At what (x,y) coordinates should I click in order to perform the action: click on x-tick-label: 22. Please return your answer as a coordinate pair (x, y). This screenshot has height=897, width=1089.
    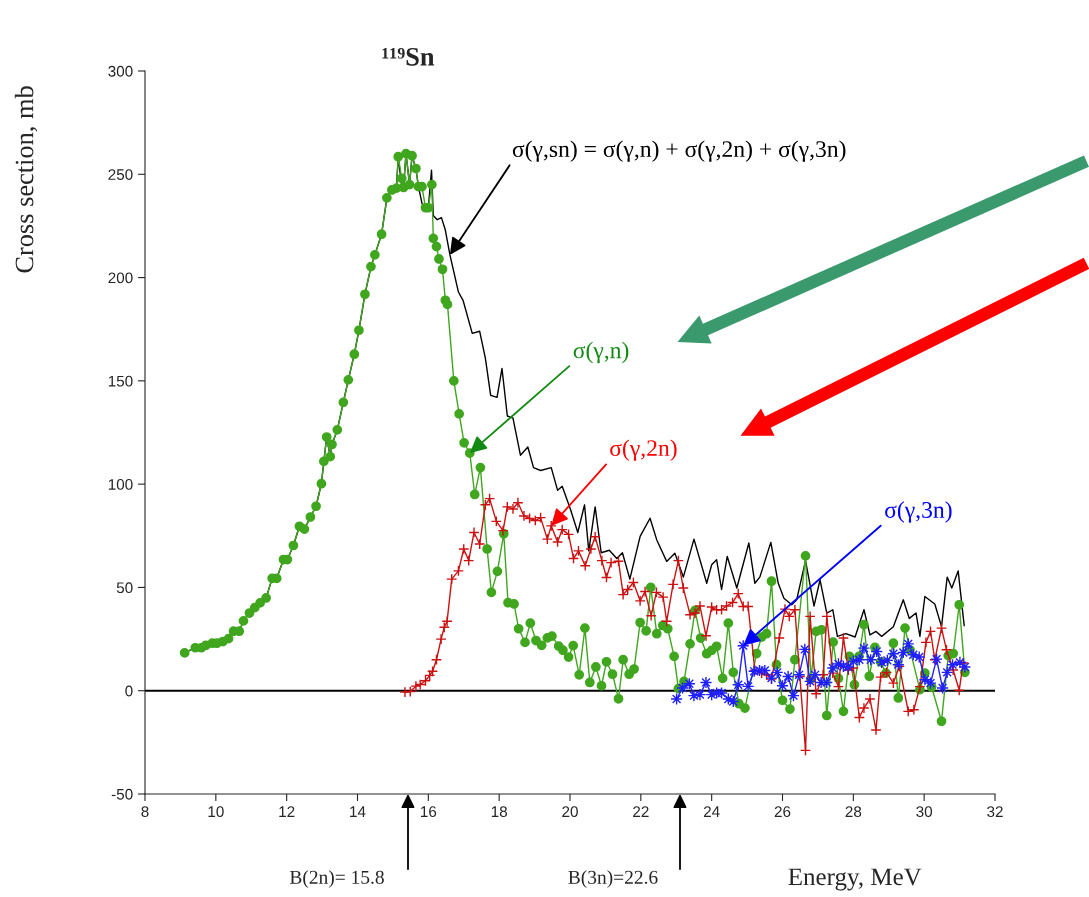
    Looking at the image, I should click on (641, 811).